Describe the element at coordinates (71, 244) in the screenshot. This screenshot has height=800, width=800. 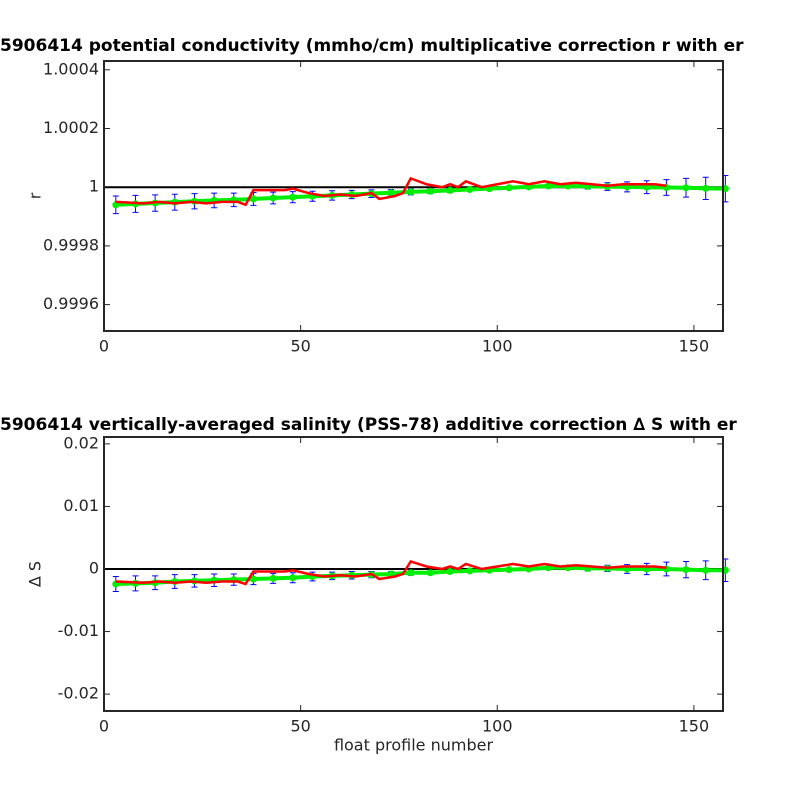
I see `y-tick-label: 0.9998` at that location.